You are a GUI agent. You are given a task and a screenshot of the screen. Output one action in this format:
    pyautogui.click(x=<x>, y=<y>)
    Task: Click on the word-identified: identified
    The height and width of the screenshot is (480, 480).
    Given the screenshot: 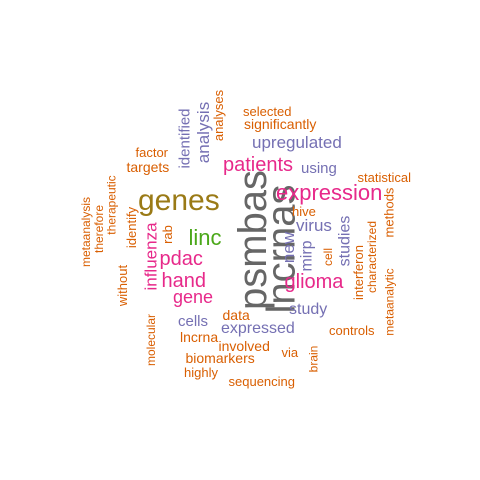 What is the action you would take?
    pyautogui.click(x=185, y=138)
    